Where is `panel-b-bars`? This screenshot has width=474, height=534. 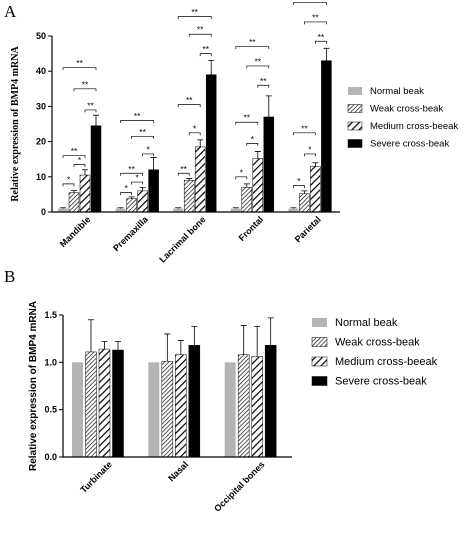 panel-b-bars is located at coordinates (174, 387).